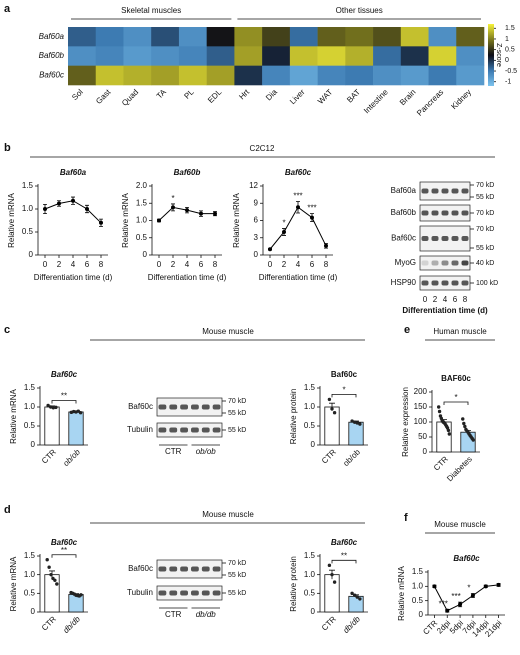 The image size is (520, 655). What do you see at coordinates (498, 55) in the screenshot?
I see `colorbar-label: Z-score` at bounding box center [498, 55].